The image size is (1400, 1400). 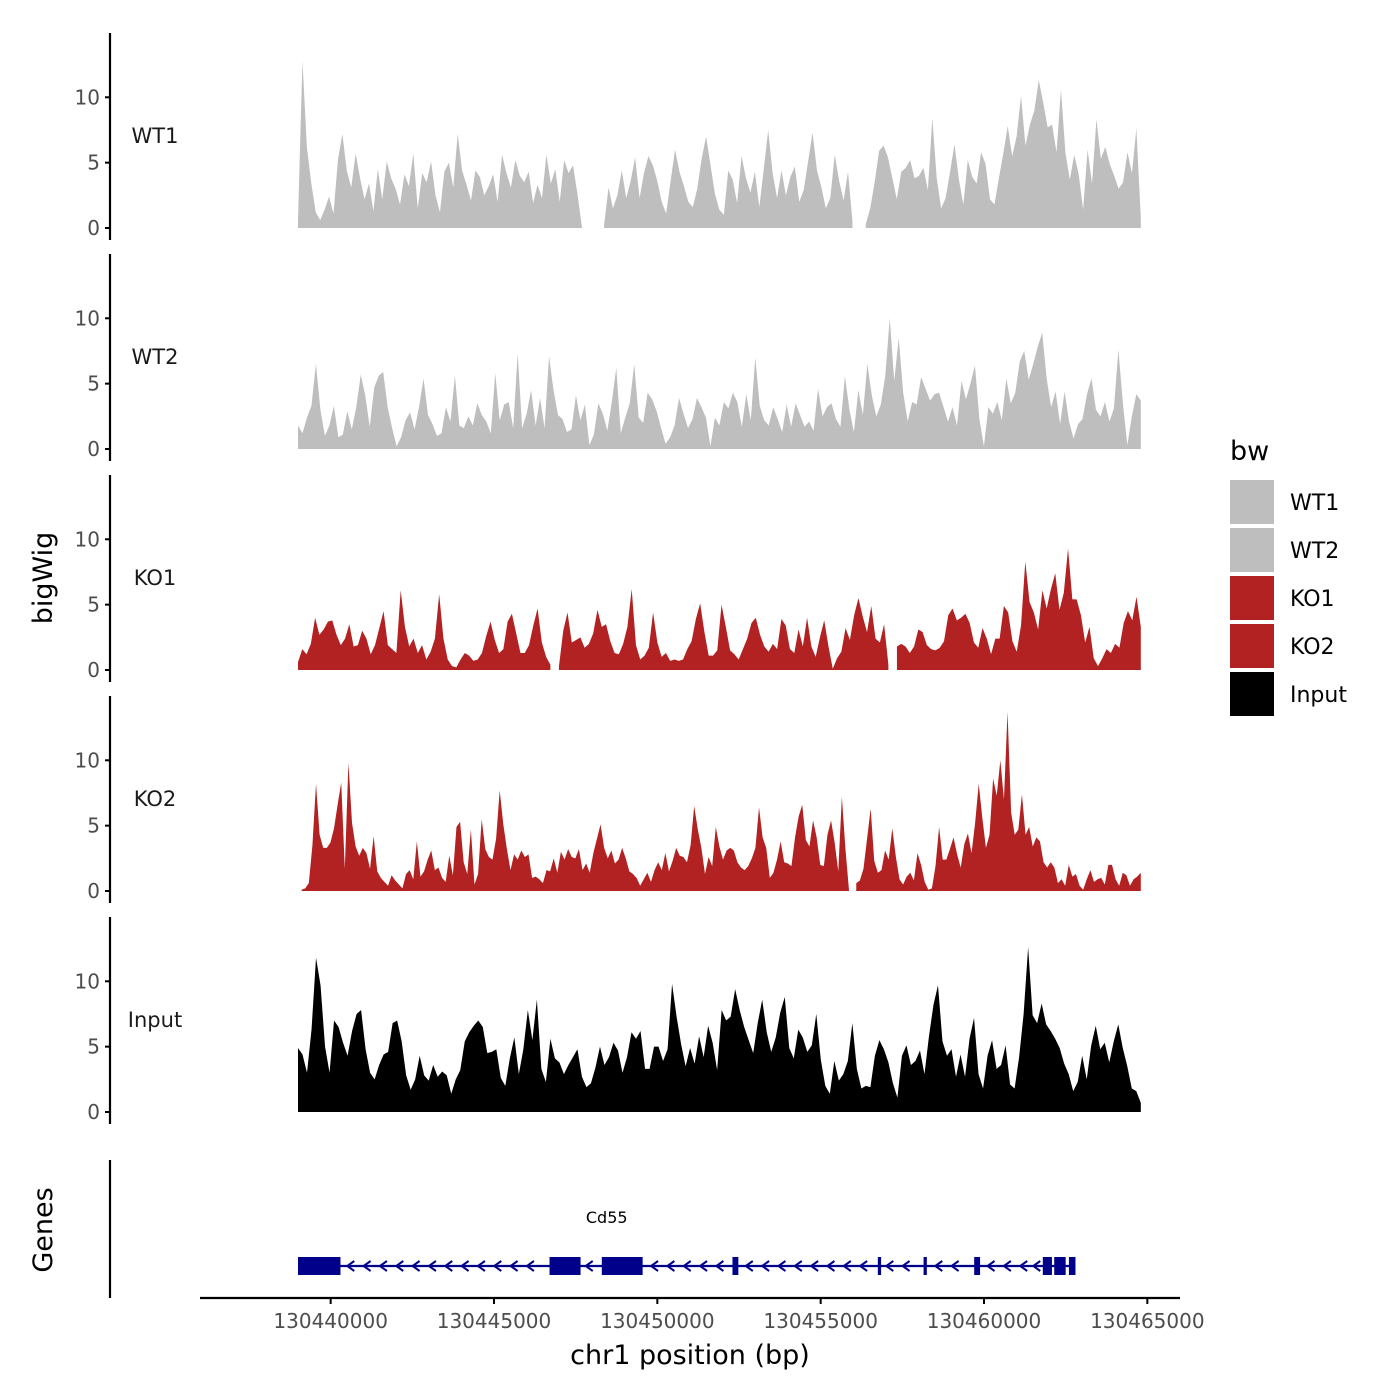 I want to click on legend-label-WT2: WT2, so click(x=1314, y=551).